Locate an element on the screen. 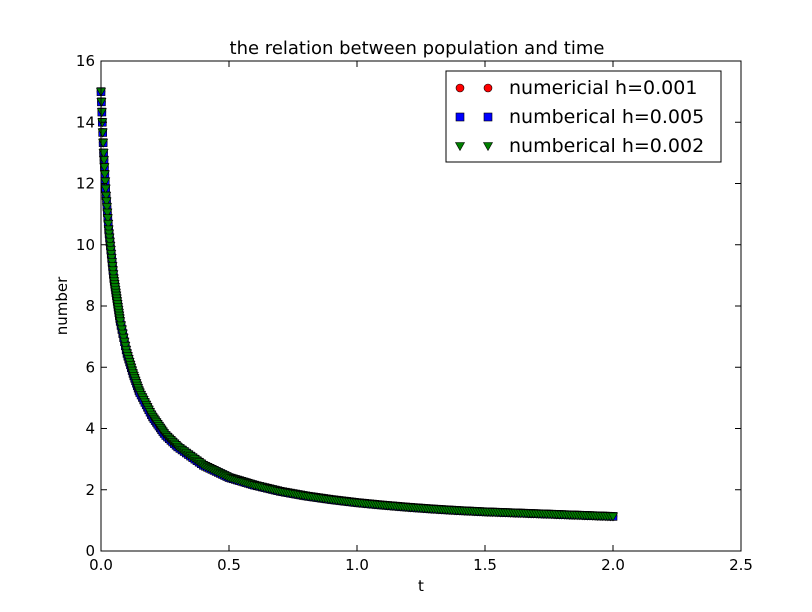  legend-markers is located at coordinates (474, 117).